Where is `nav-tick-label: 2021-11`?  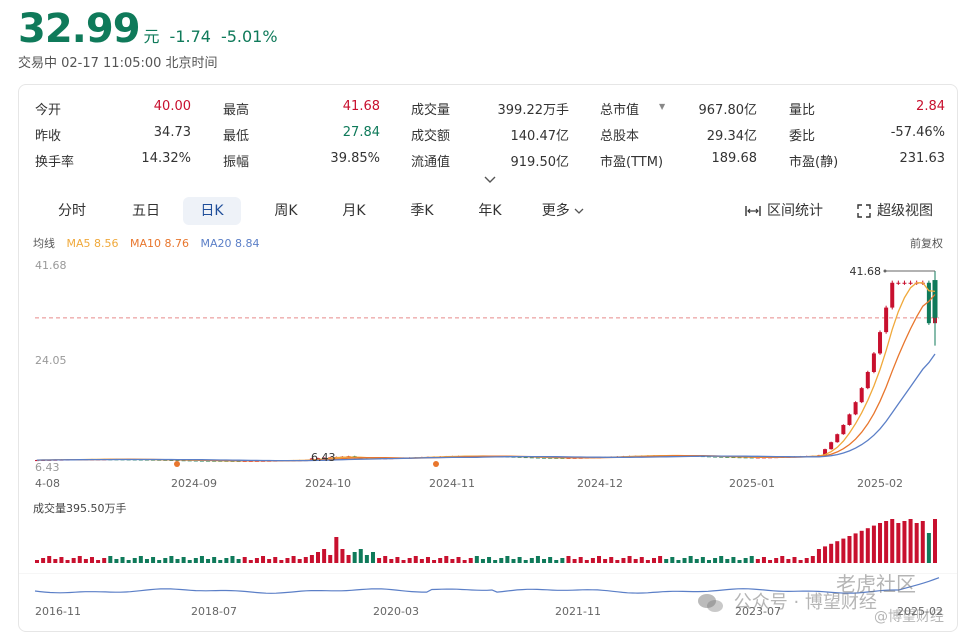 nav-tick-label: 2021-11 is located at coordinates (578, 611).